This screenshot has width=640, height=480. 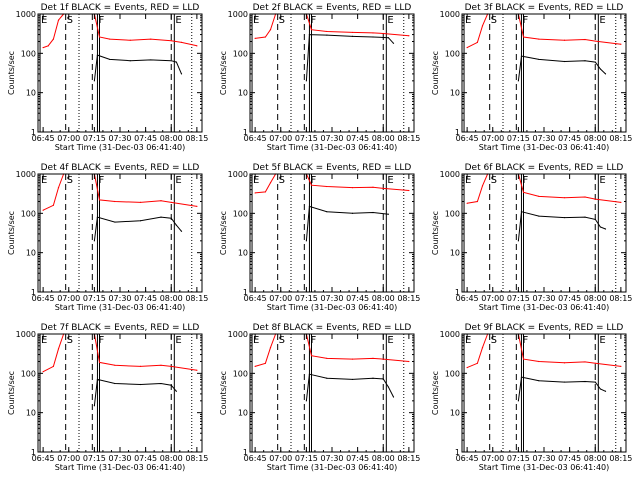 What do you see at coordinates (243, 253) in the screenshot?
I see `y-tick-label: 10` at bounding box center [243, 253].